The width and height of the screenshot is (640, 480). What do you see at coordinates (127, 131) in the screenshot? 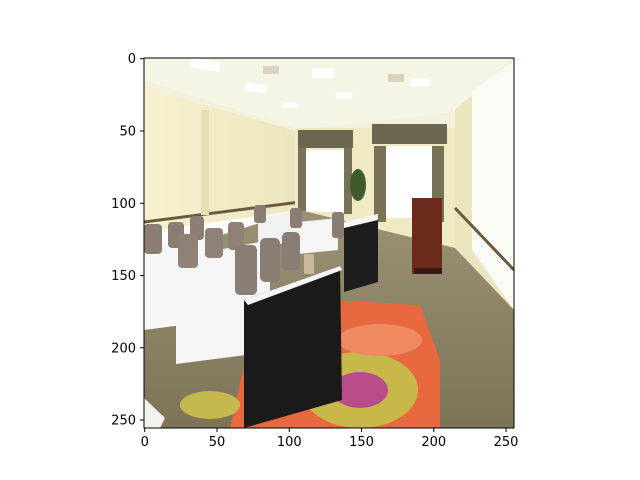
I see `y-tick-label: 50` at bounding box center [127, 131].